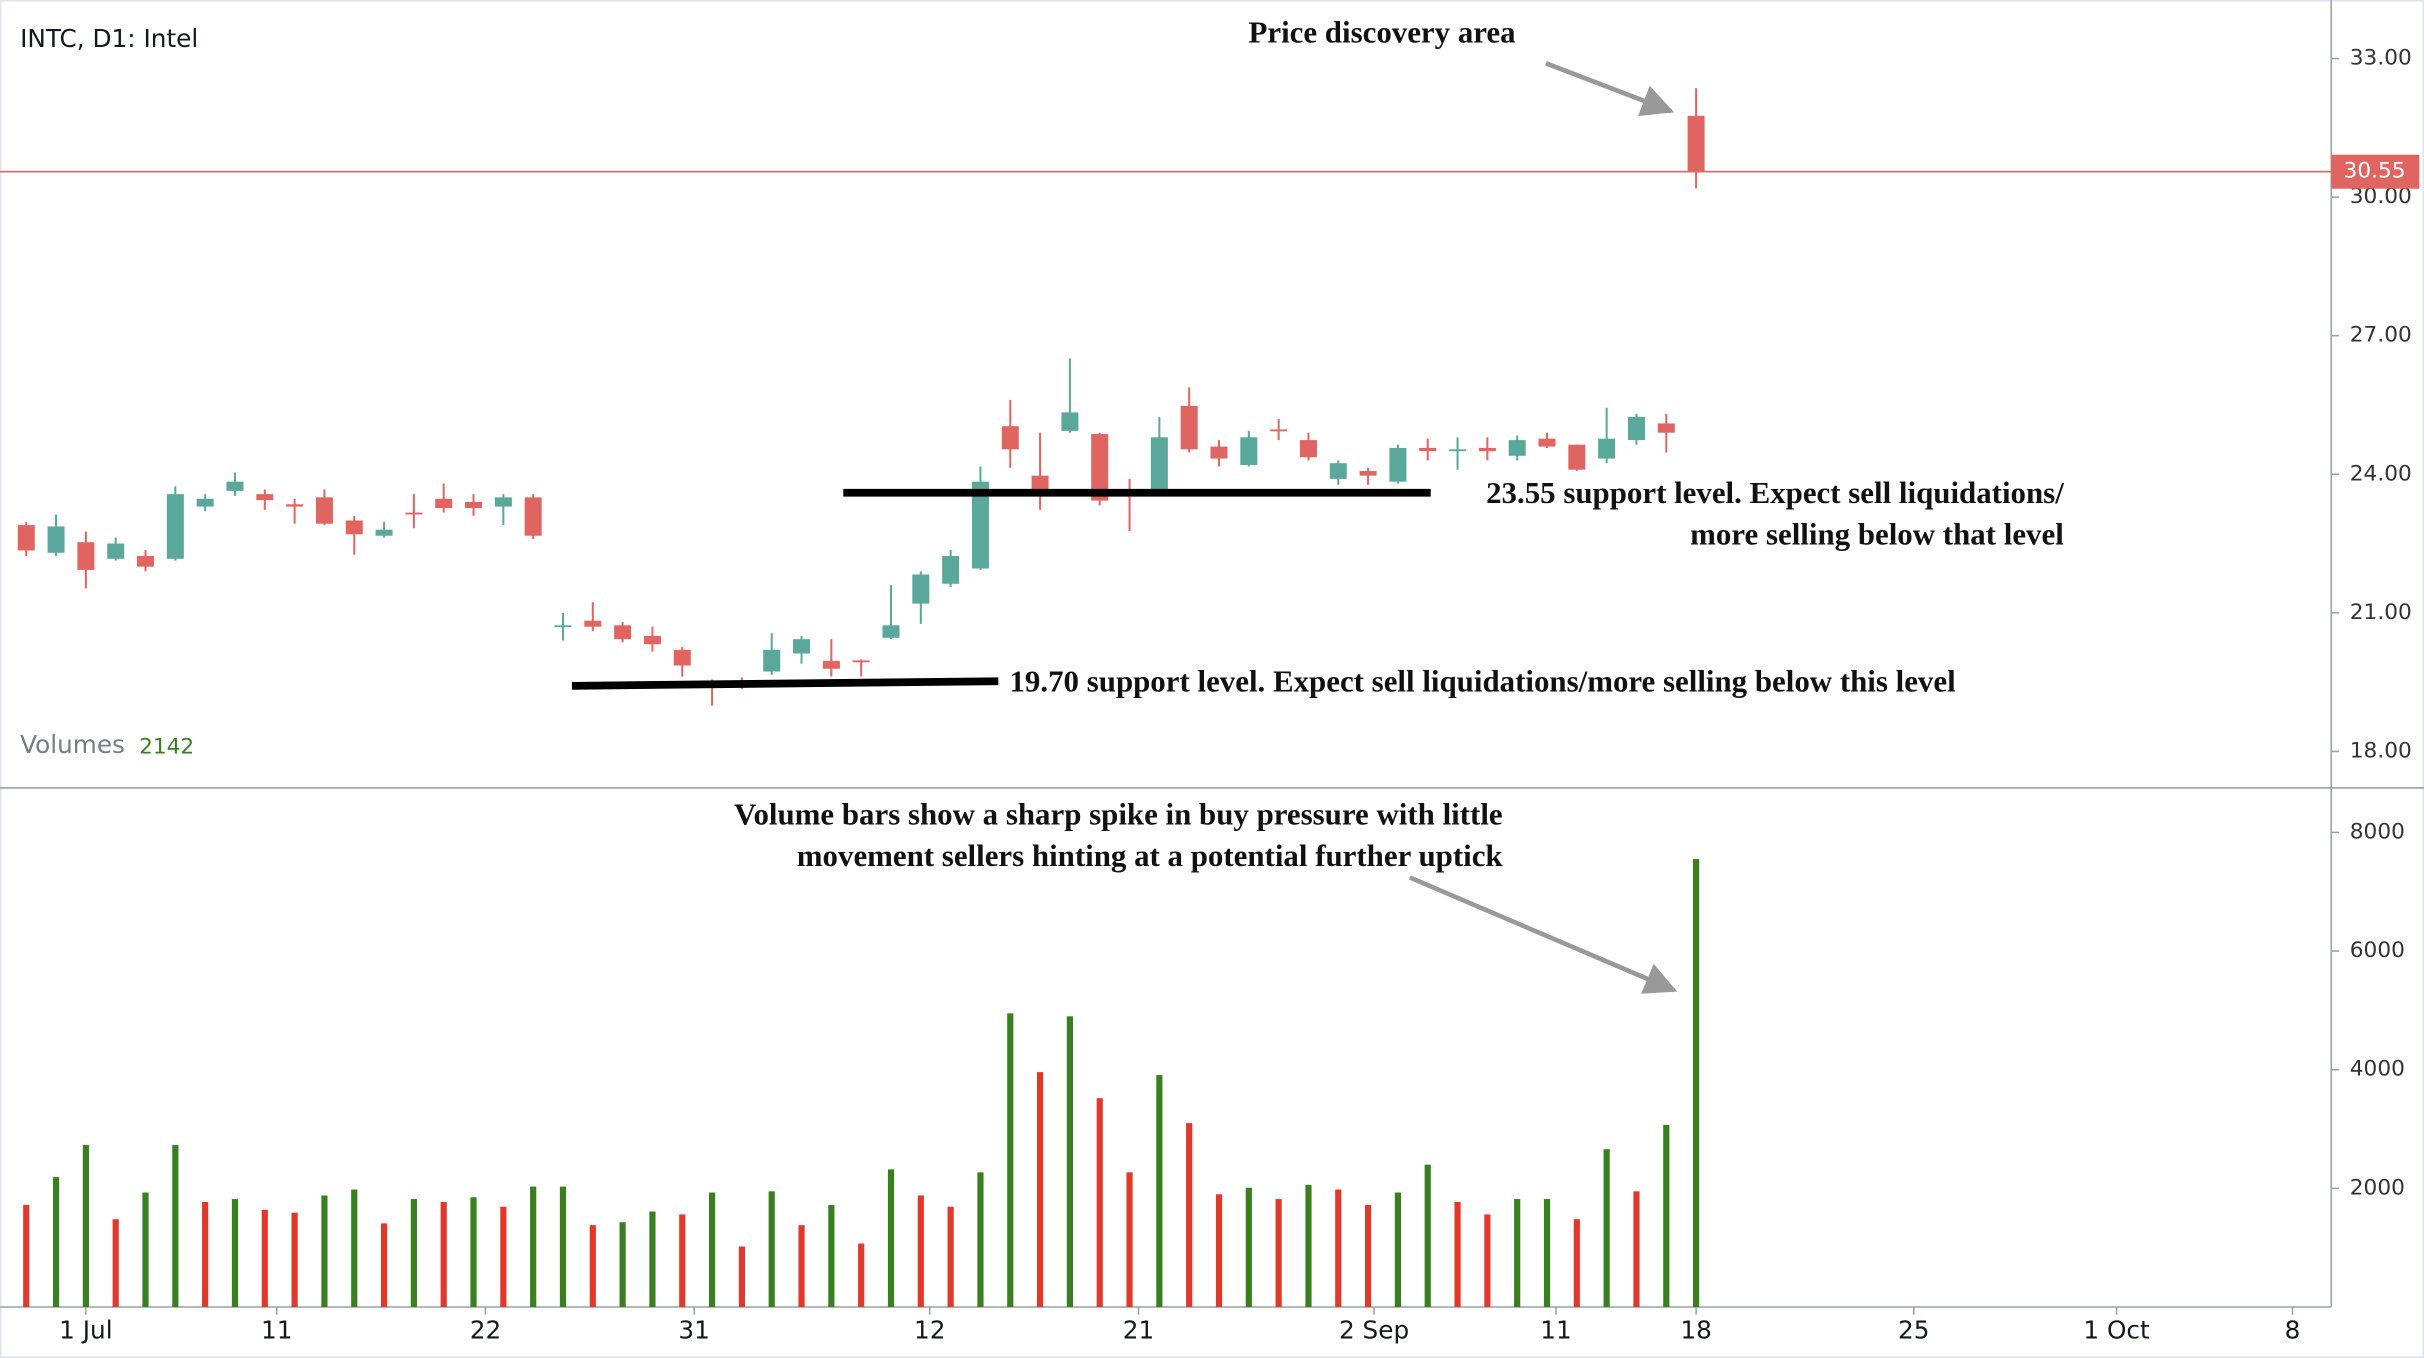 The image size is (2424, 1358). I want to click on volume-tick-label: 6000, so click(2377, 950).